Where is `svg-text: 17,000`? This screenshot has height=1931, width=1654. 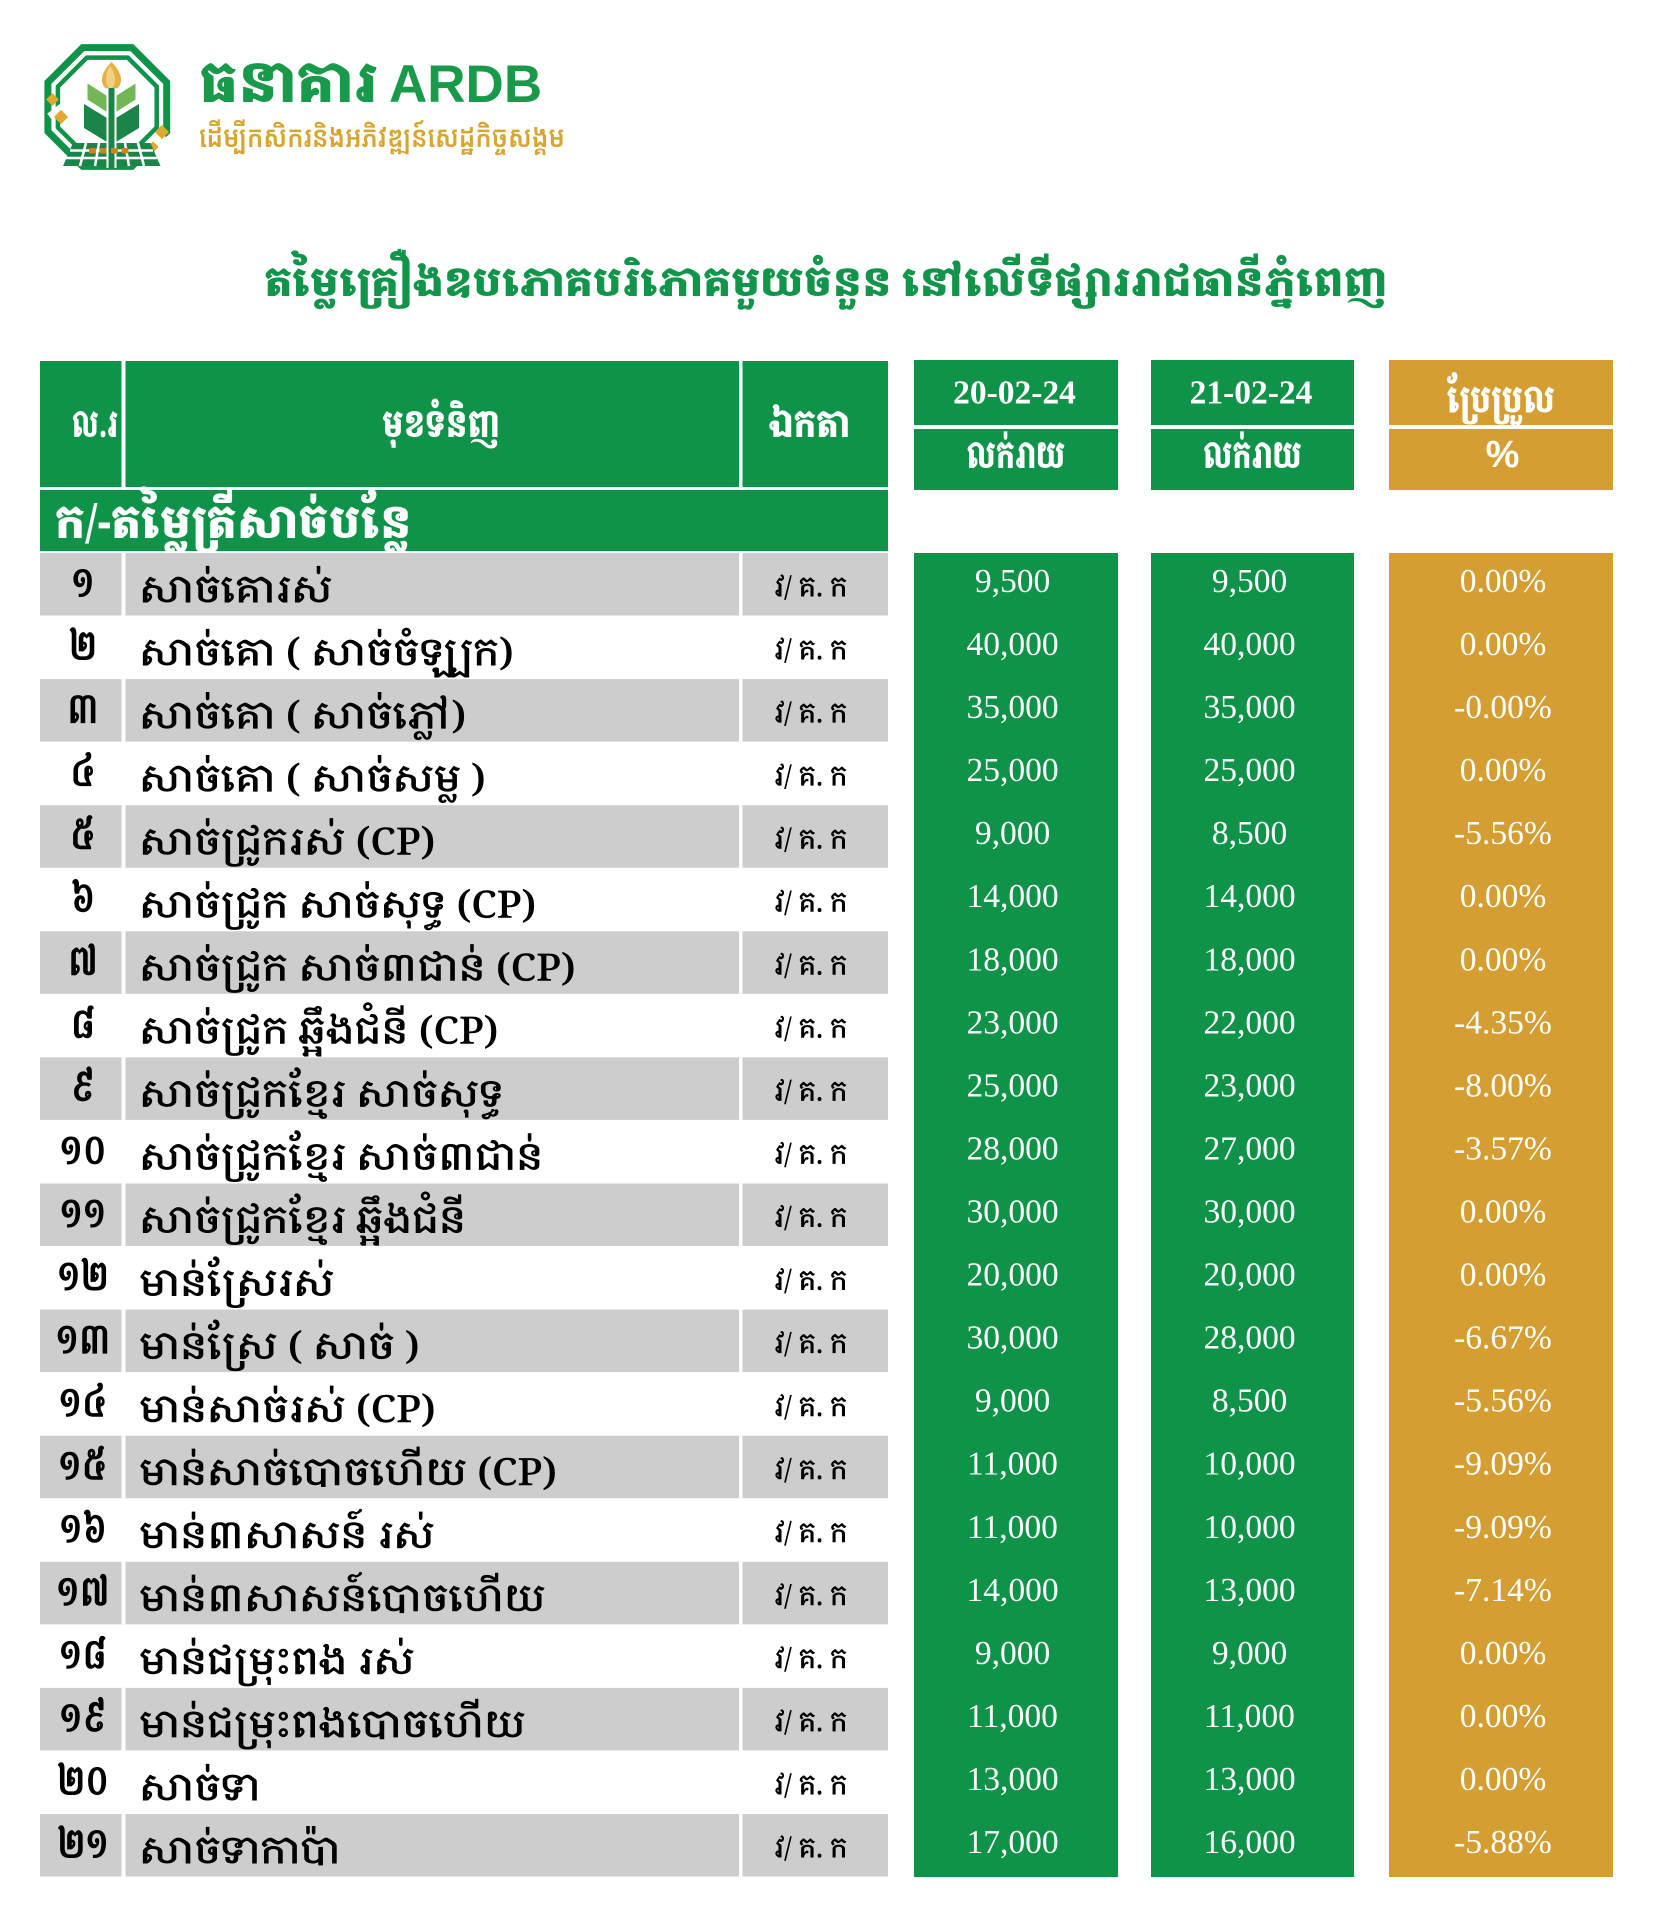
svg-text: 17,000 is located at coordinates (1012, 1842).